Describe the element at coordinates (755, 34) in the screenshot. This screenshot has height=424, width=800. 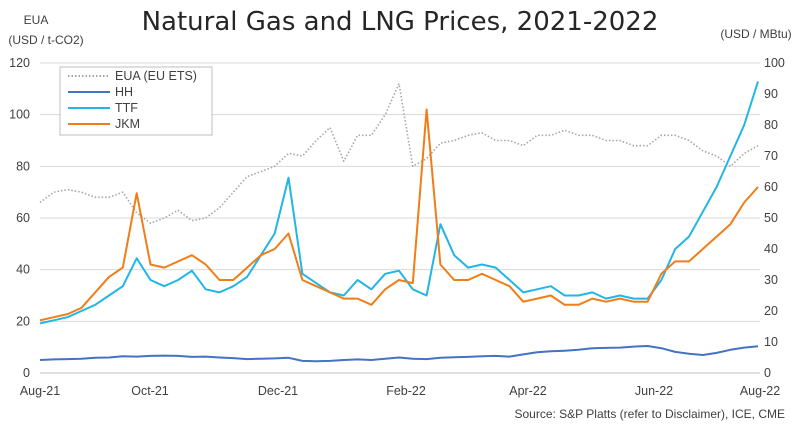
I see `y-right-axis-label: (USD / MBtu)` at that location.